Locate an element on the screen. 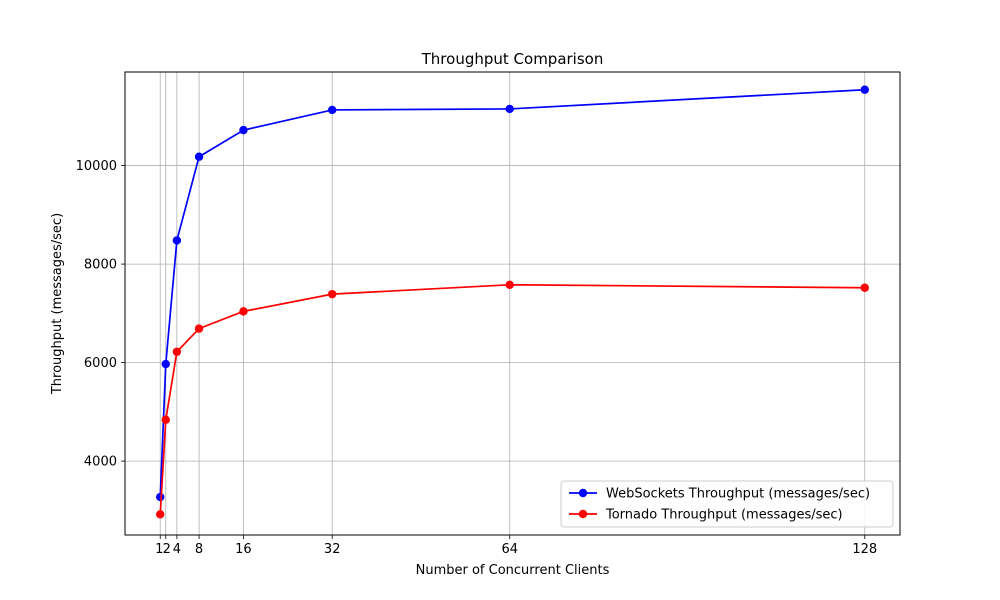 Image resolution: width=1000 pixels, height=600 pixels. x-tick-label: 8 is located at coordinates (199, 549).